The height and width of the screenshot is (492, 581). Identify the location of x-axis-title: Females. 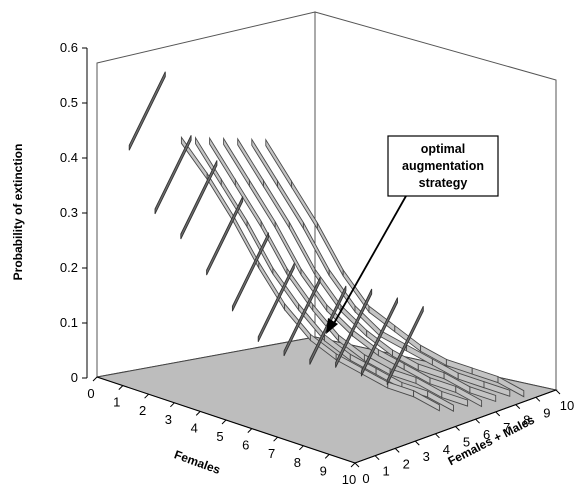
(197, 462).